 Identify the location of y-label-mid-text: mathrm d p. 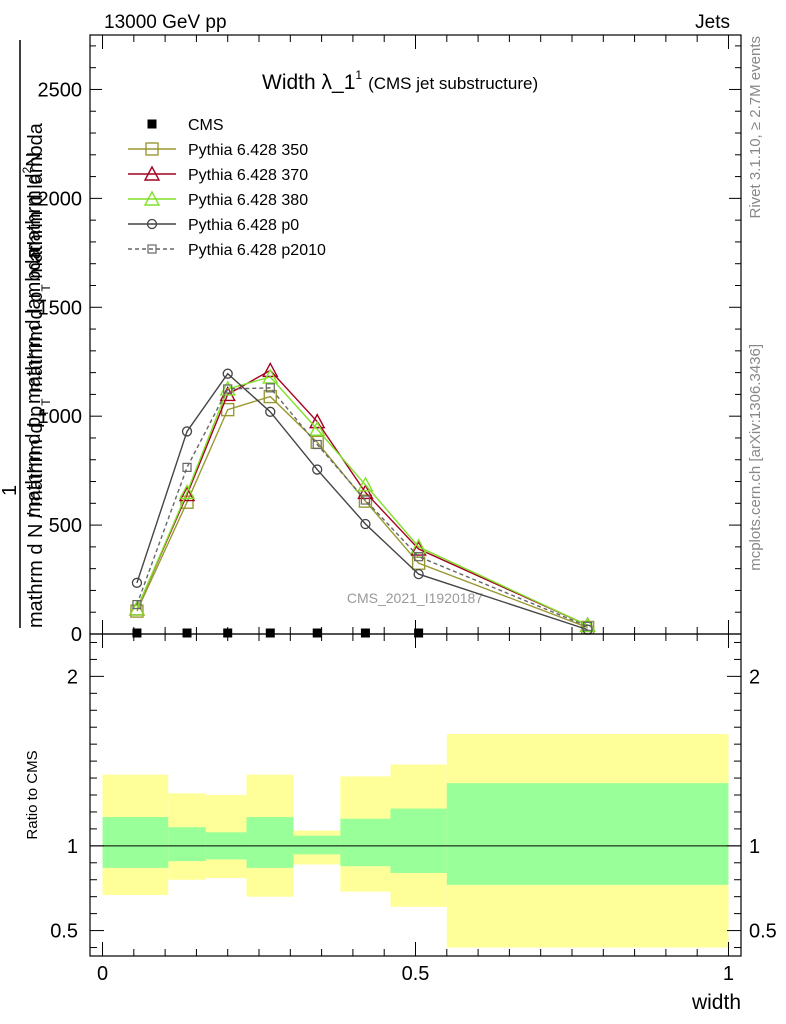
(34, 467).